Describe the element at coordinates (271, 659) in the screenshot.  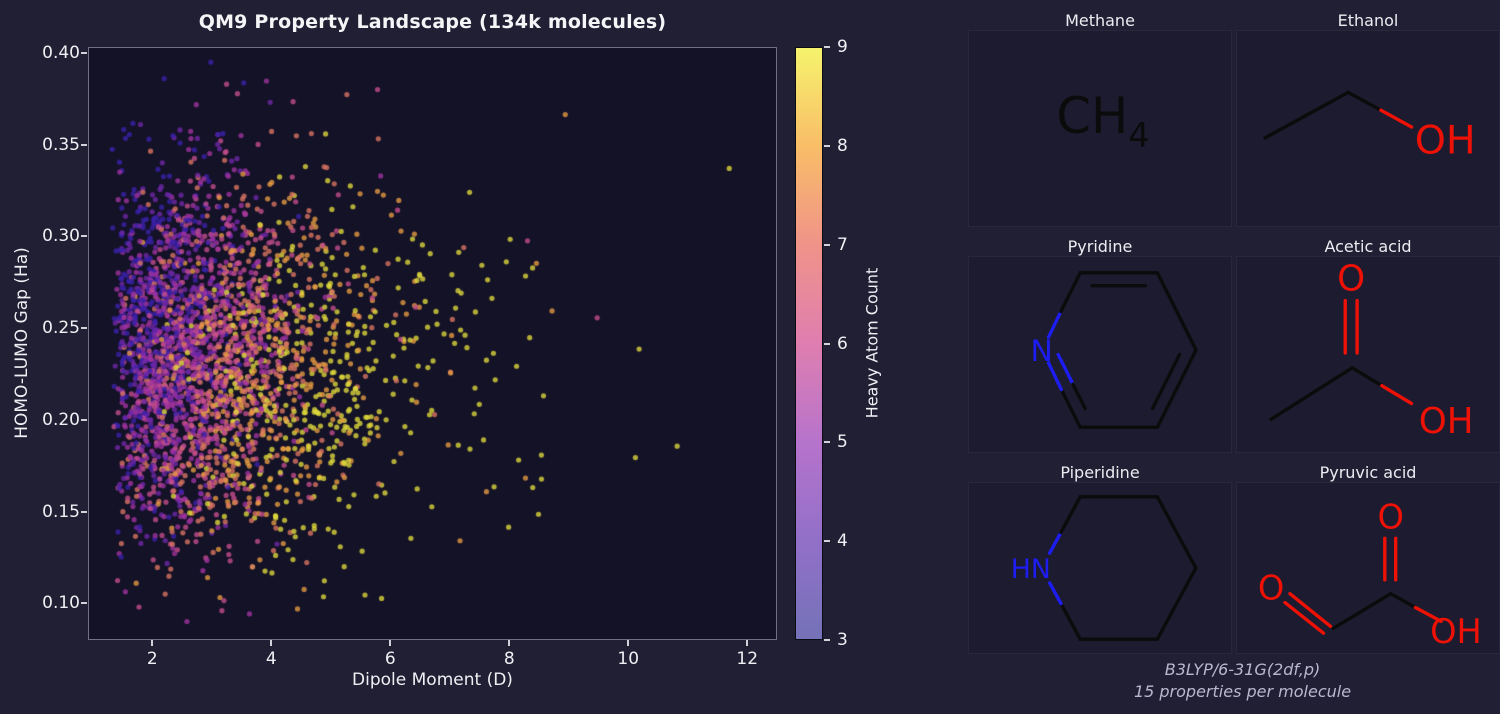
I see `x-tick-label: 4` at that location.